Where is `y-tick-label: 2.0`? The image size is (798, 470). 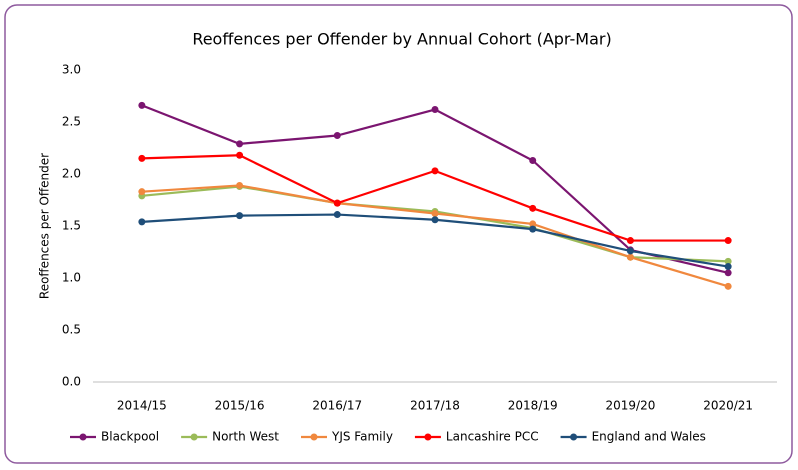
y-tick-label: 2.0 is located at coordinates (71, 174).